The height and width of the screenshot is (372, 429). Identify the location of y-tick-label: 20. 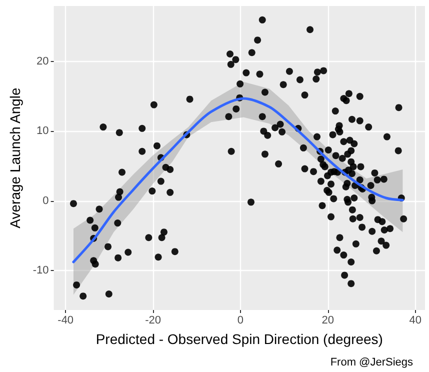
(42, 62).